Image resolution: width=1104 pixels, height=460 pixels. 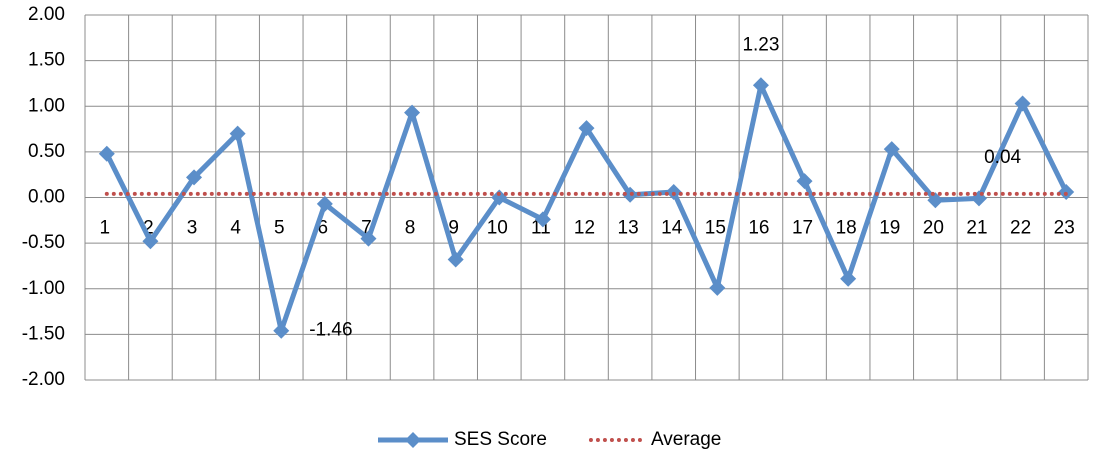 What do you see at coordinates (715, 228) in the screenshot?
I see `x-tick-label: 15` at bounding box center [715, 228].